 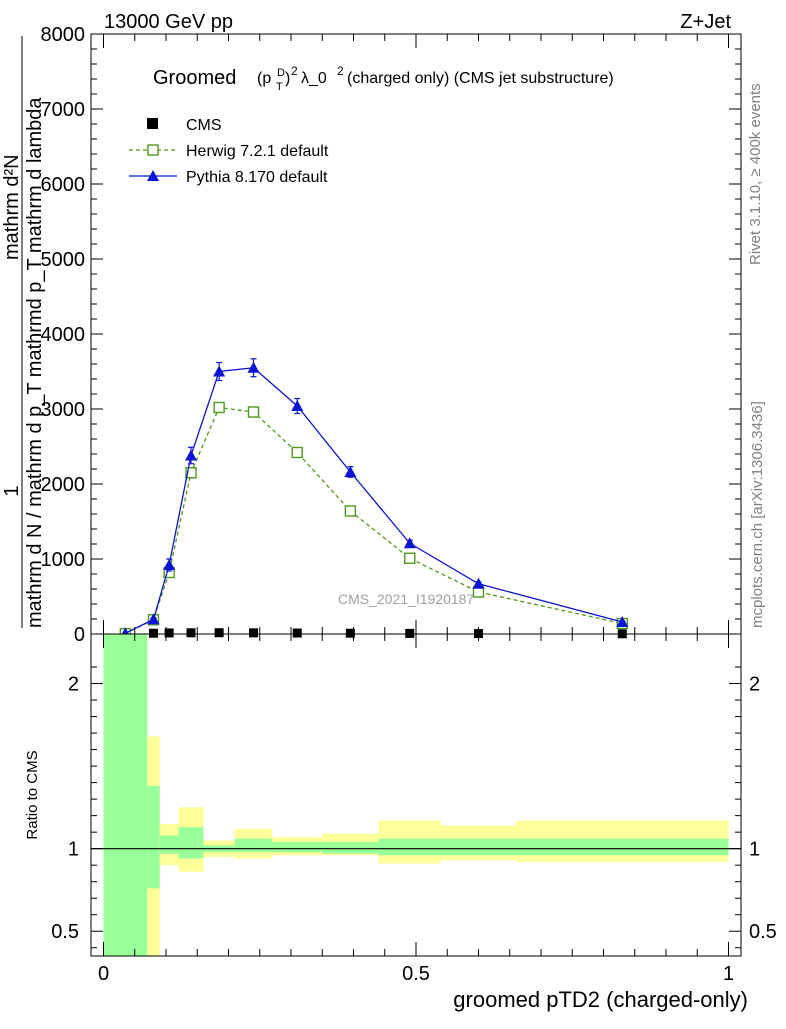 I want to click on main-ytick-label: 7000, so click(x=63, y=110).